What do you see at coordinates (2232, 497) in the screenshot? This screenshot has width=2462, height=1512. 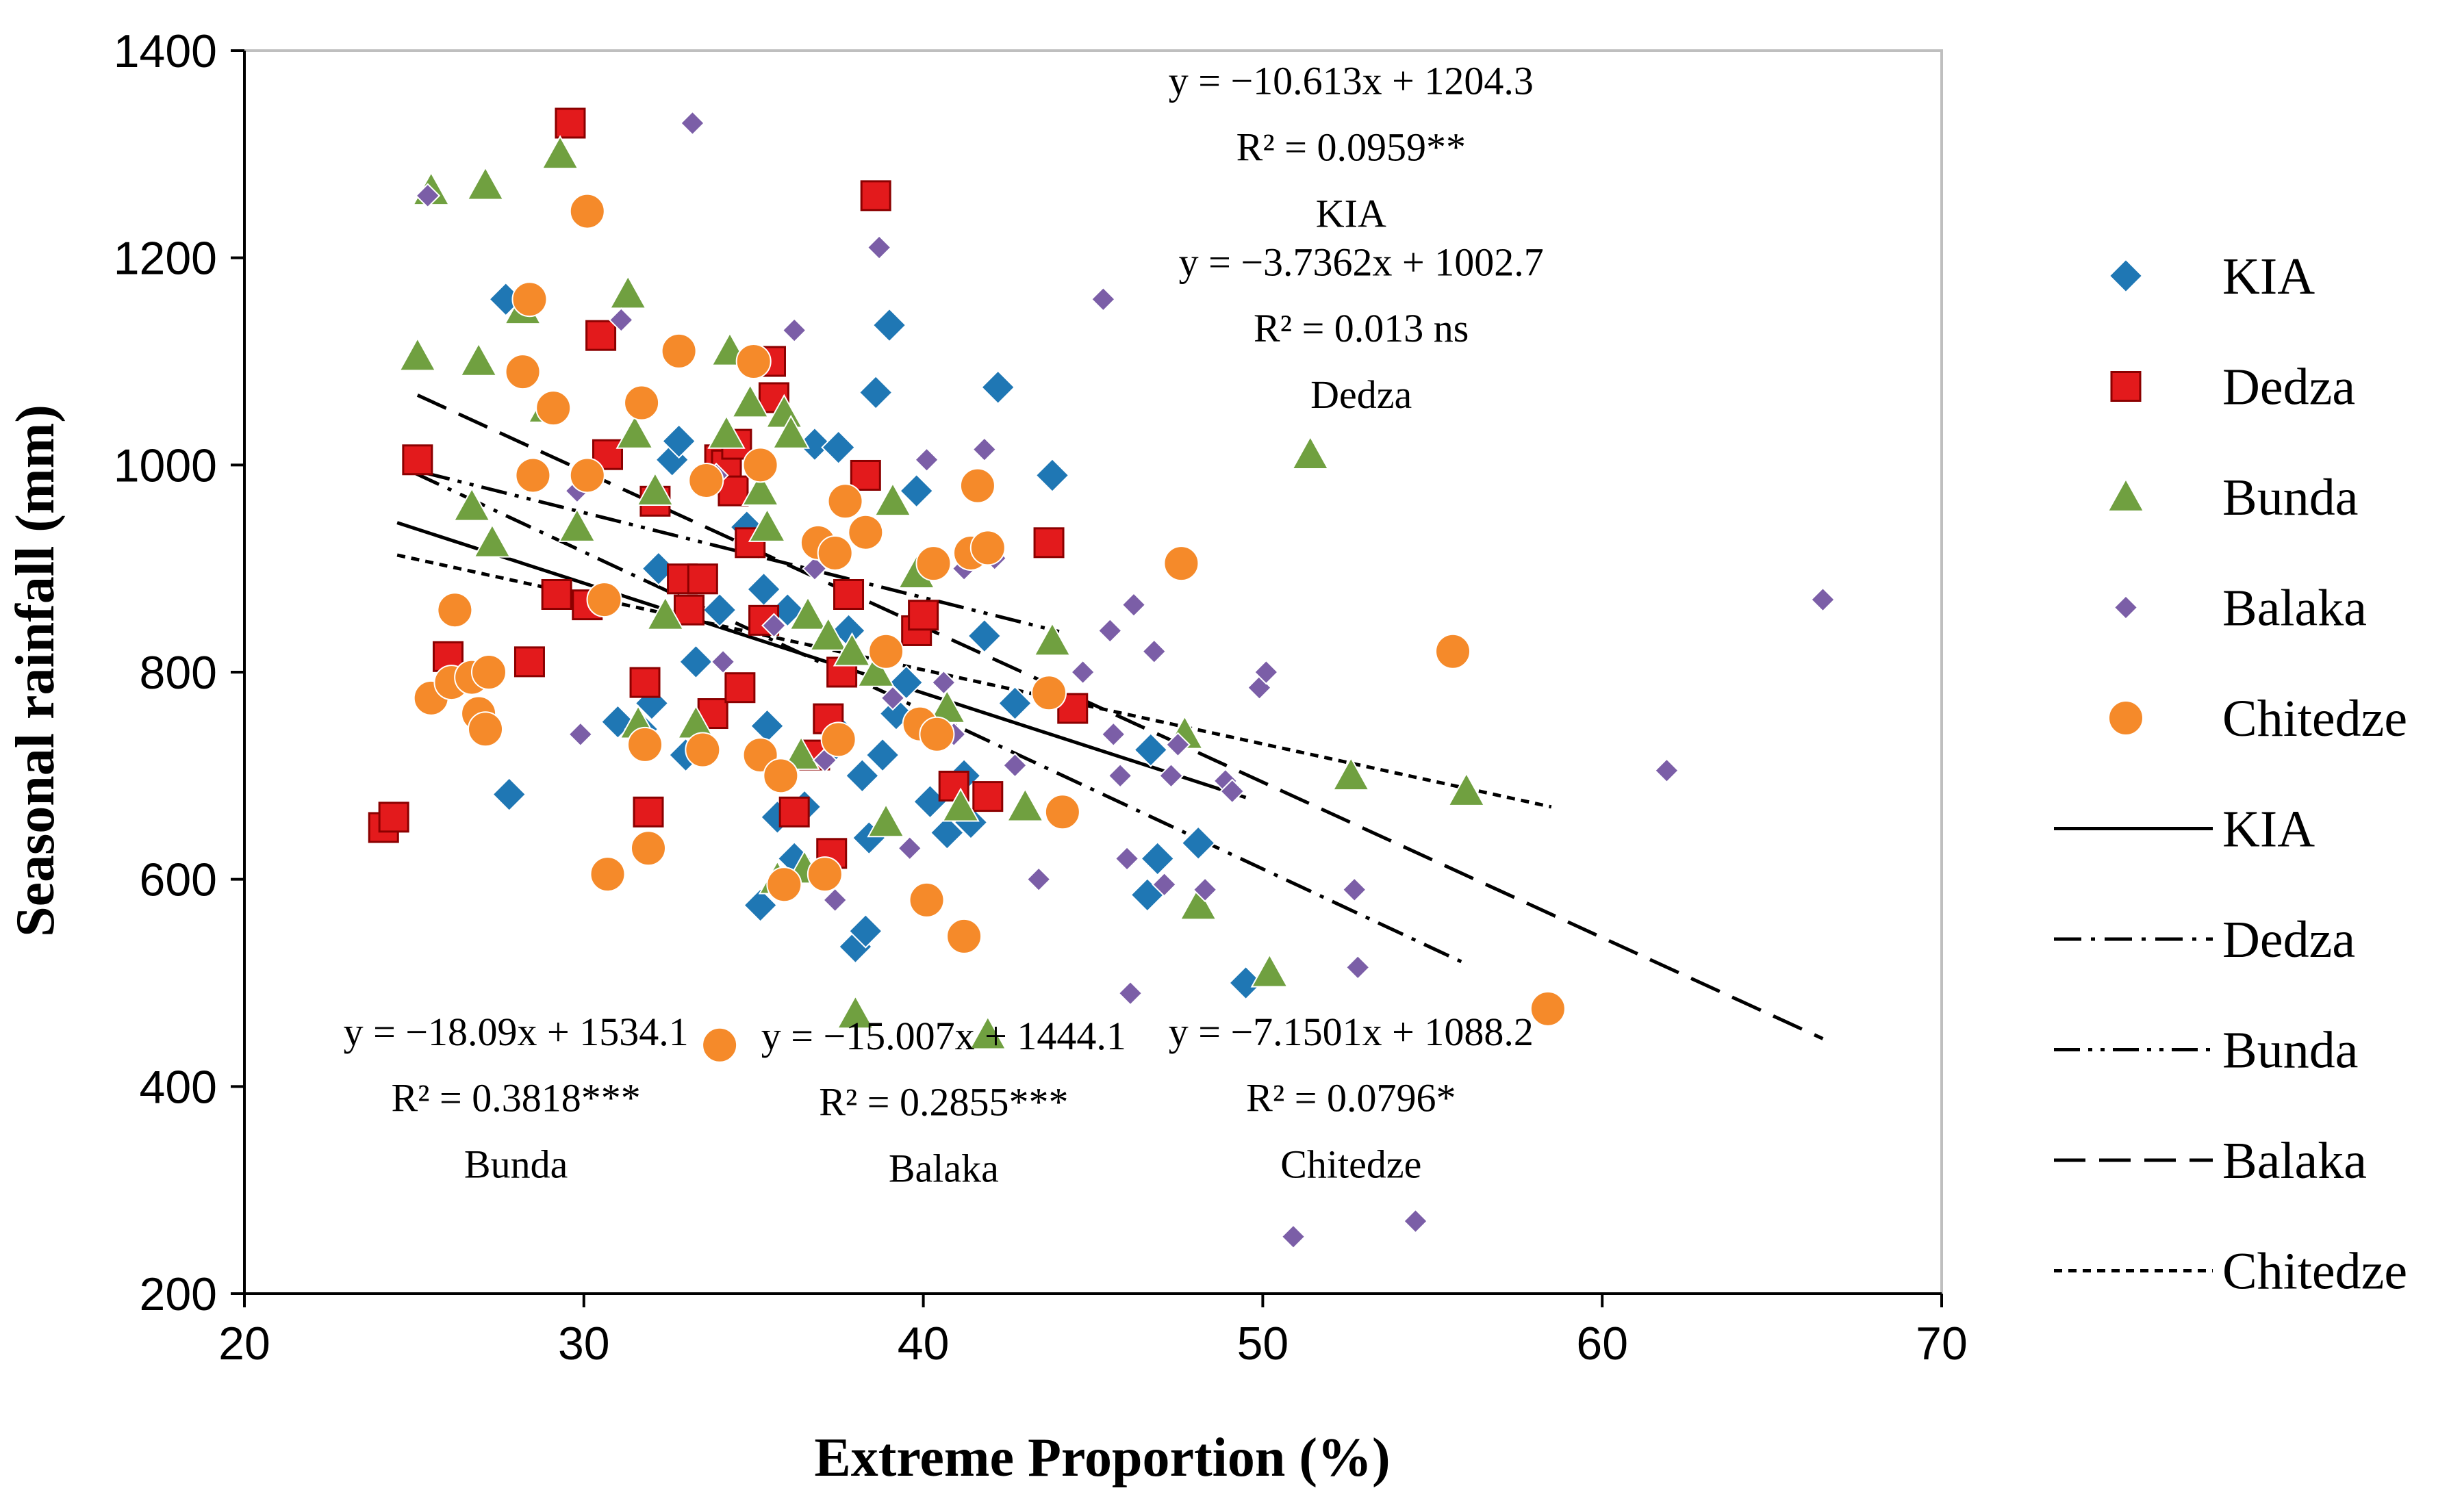 I see `legend-item-marker-bunda: Bunda` at bounding box center [2232, 497].